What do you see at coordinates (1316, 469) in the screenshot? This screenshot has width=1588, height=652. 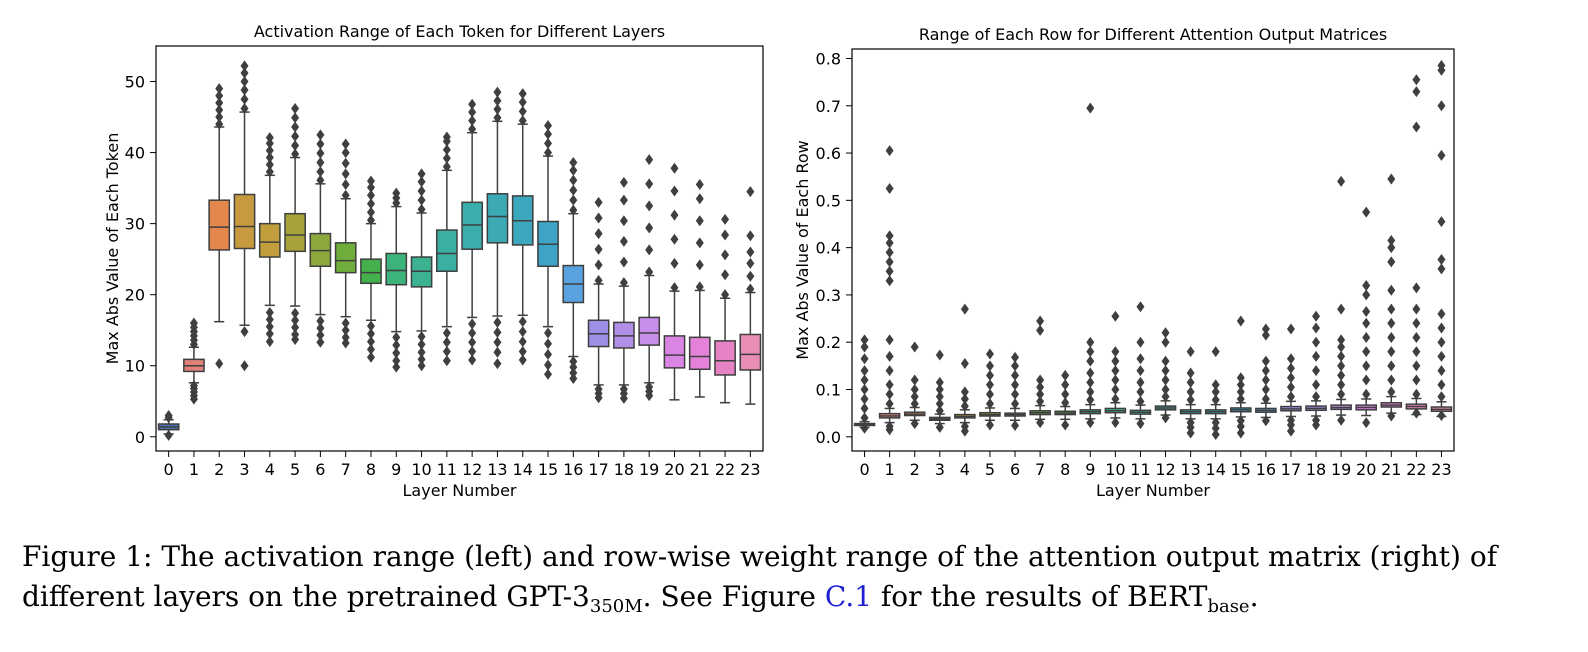 I see `x-tick-label: 18` at bounding box center [1316, 469].